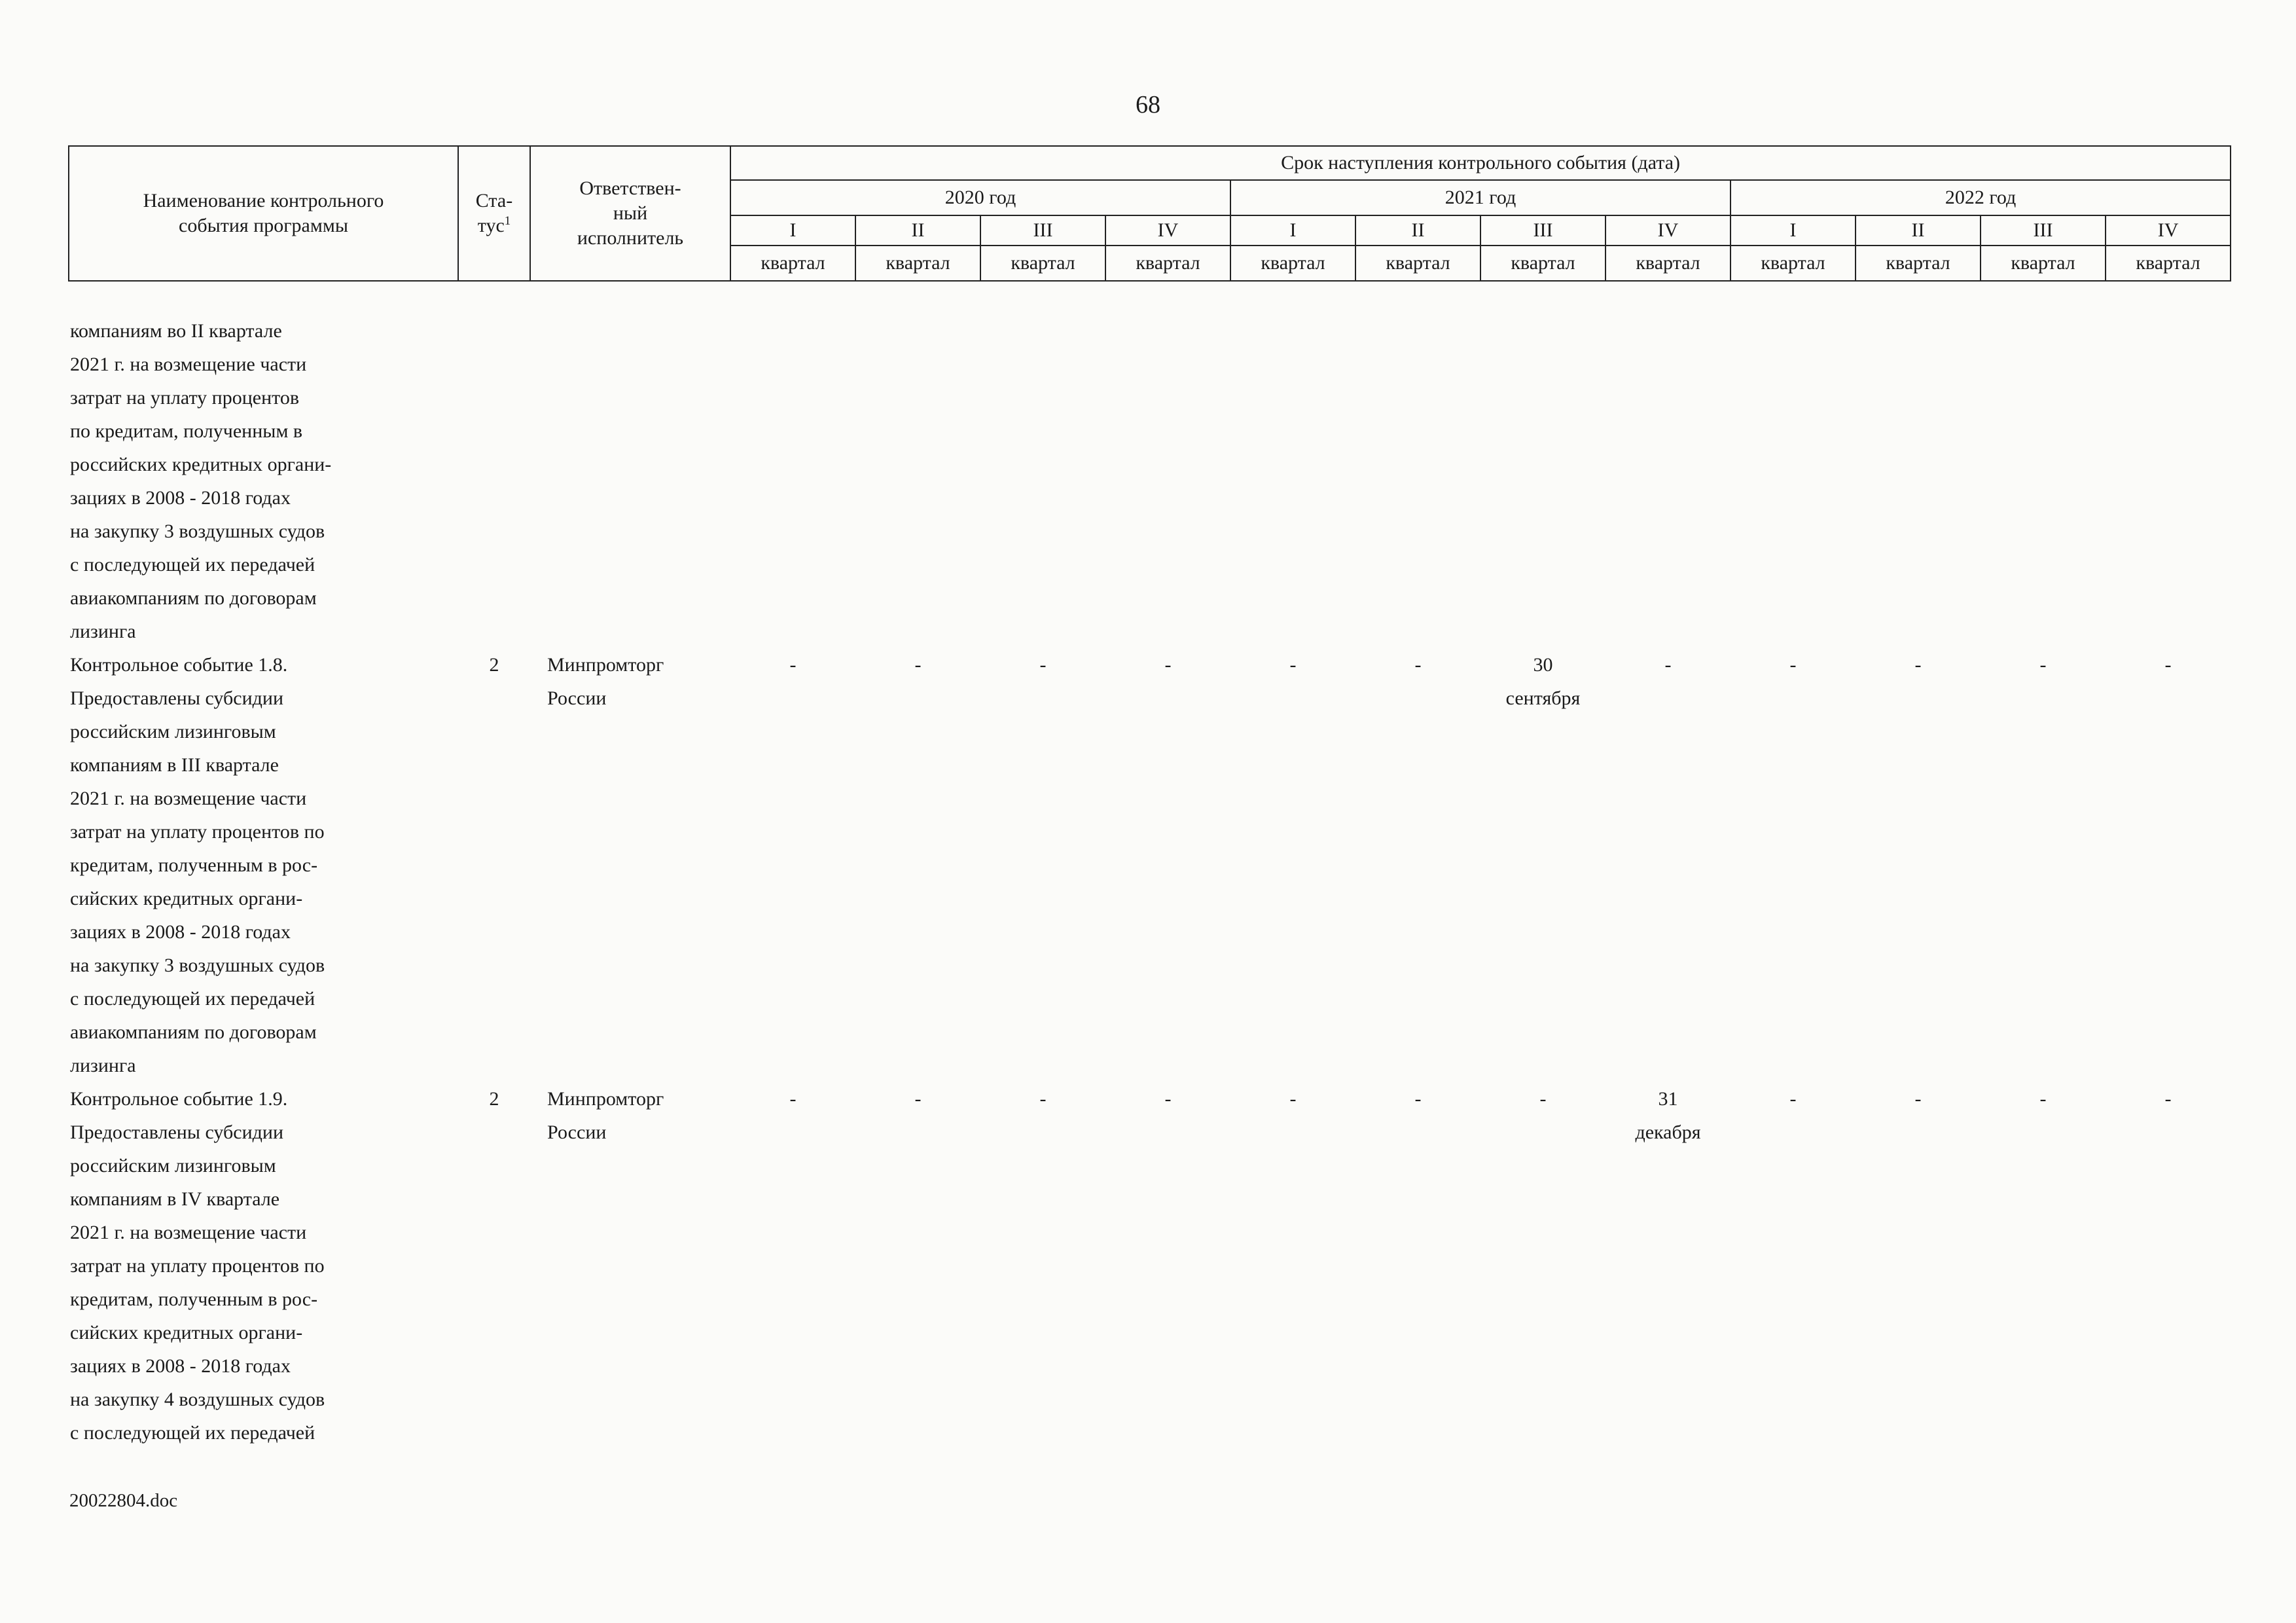  I want to click on year-header-2020: 2020 год, so click(980, 197).